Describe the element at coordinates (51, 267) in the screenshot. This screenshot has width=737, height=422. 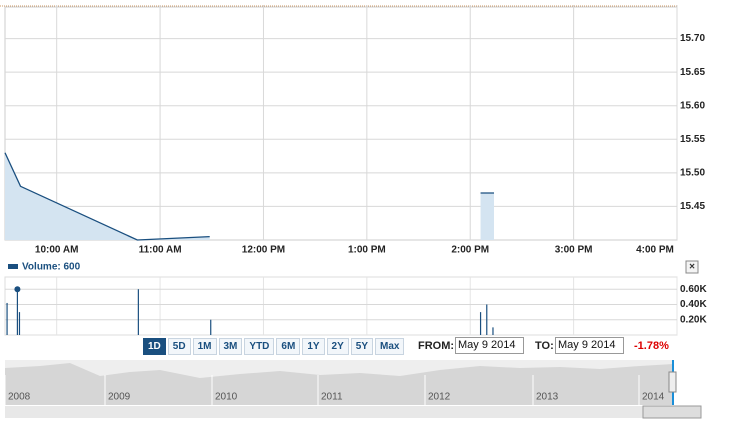
I see `volume-title: Volume: 600` at that location.